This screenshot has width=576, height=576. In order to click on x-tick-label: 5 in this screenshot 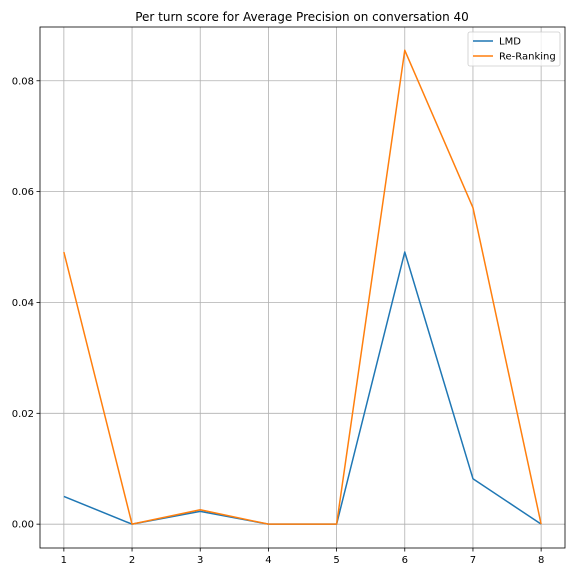, I will do `click(336, 560)`.